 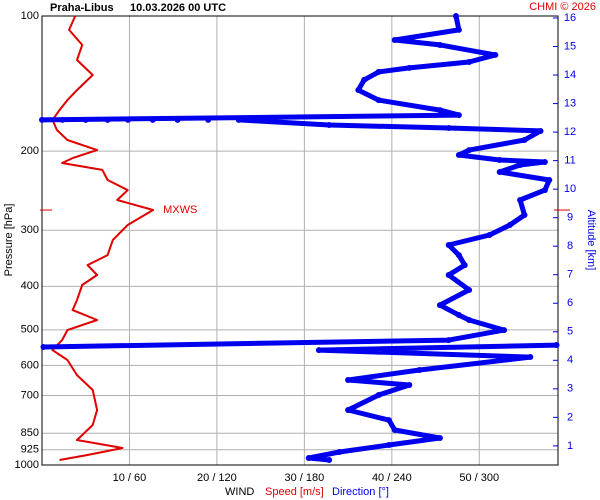 I want to click on y2-tick-label: 6, so click(x=570, y=303).